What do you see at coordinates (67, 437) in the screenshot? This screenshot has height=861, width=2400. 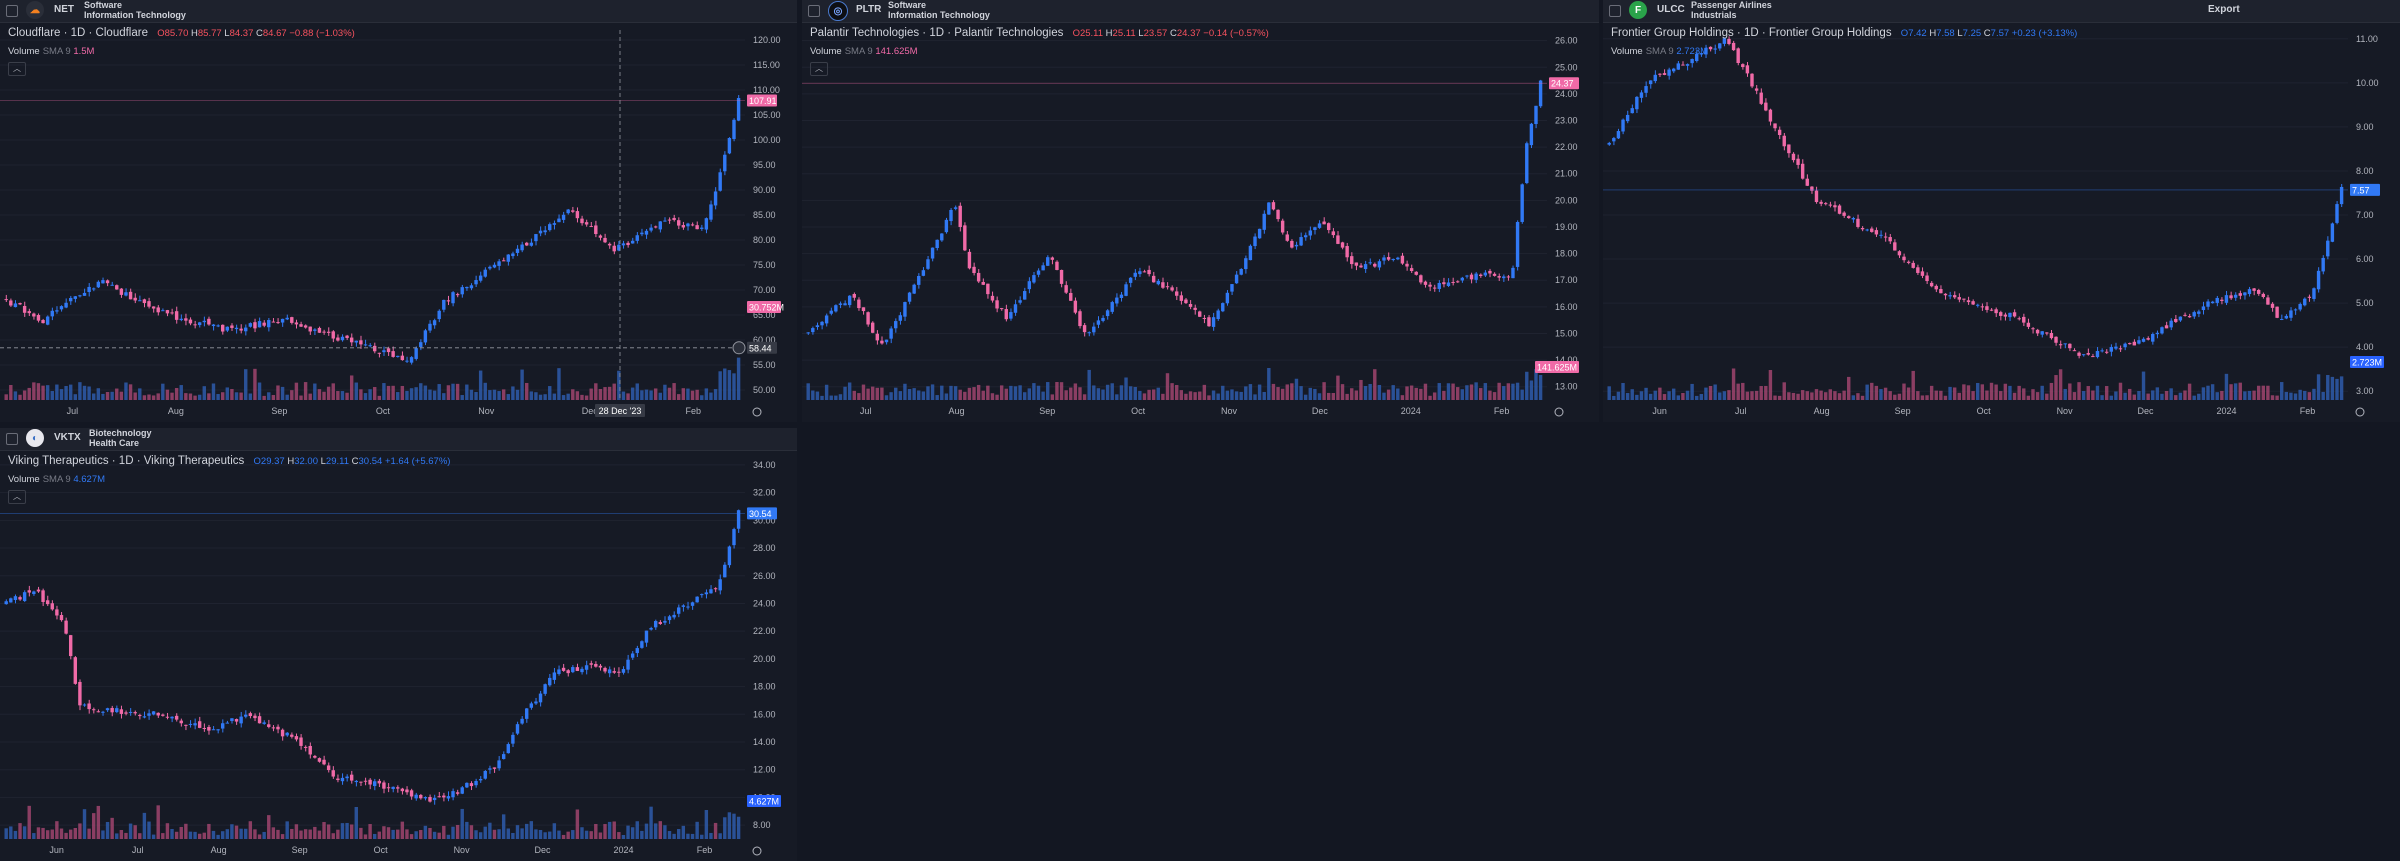 I see `ticker-symbol: VKTX` at bounding box center [67, 437].